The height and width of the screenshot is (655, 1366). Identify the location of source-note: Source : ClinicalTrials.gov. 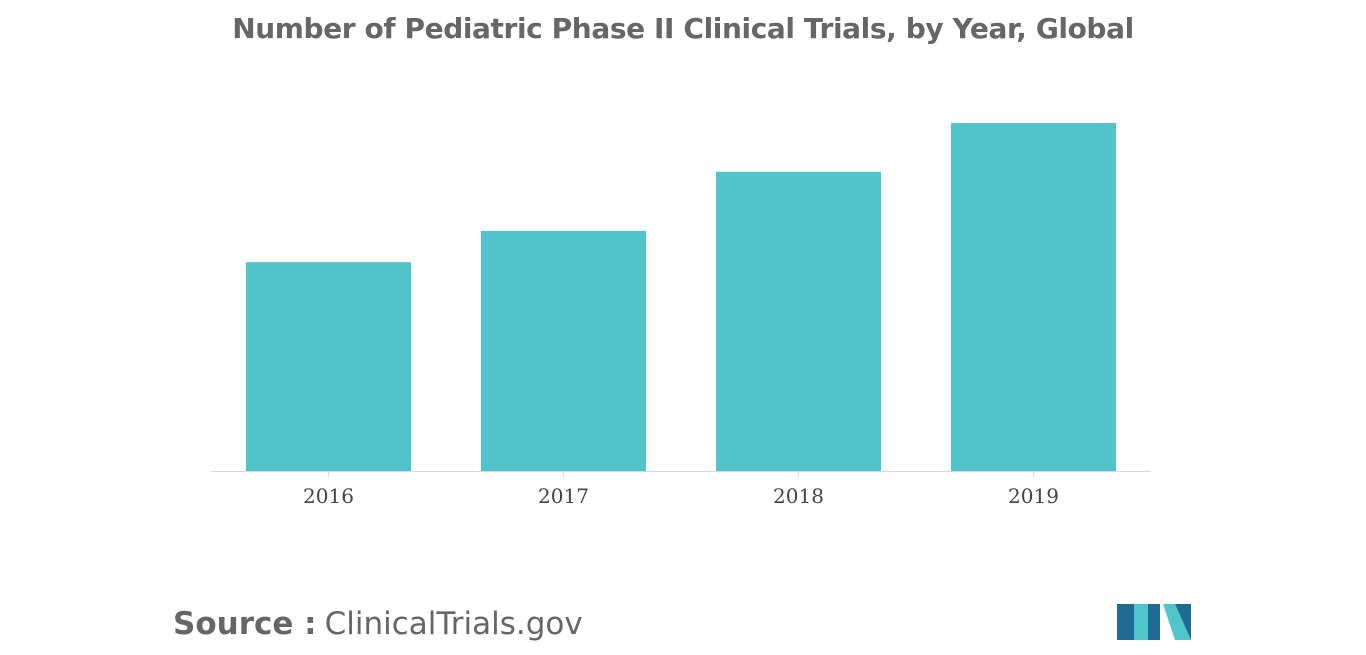
(378, 624).